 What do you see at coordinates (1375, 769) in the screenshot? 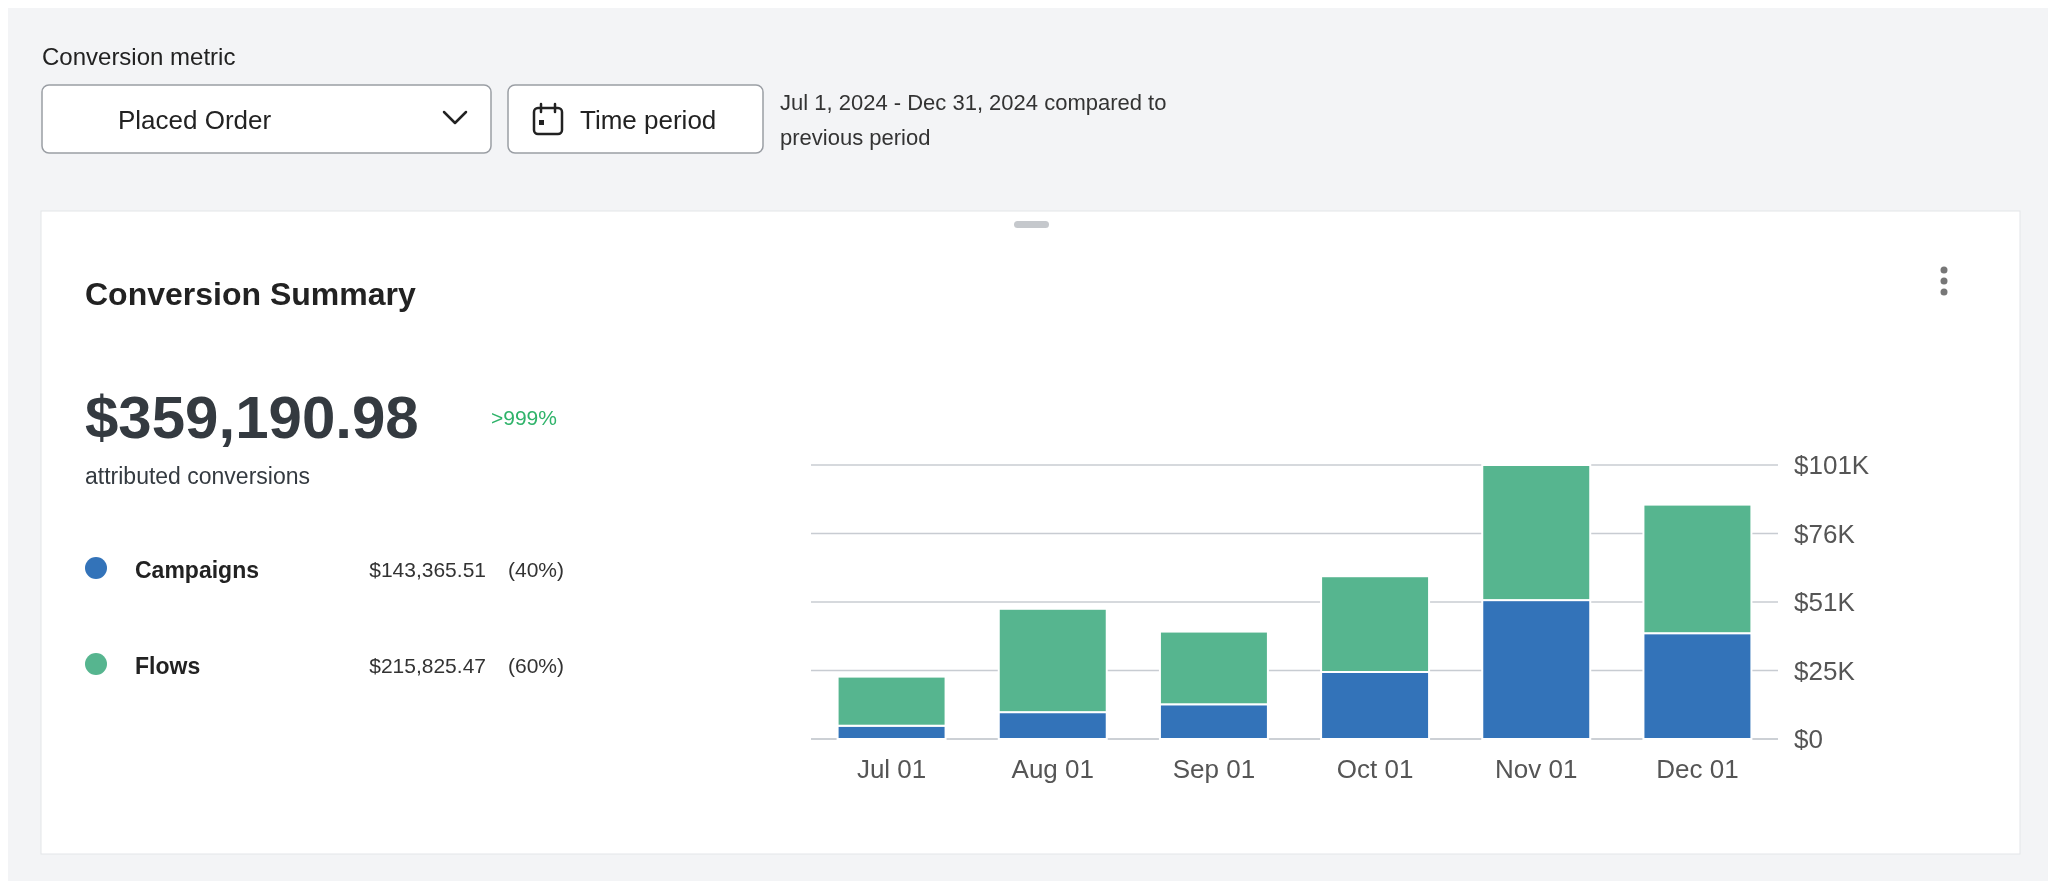
I see `x-tick-label: Oct 01` at bounding box center [1375, 769].